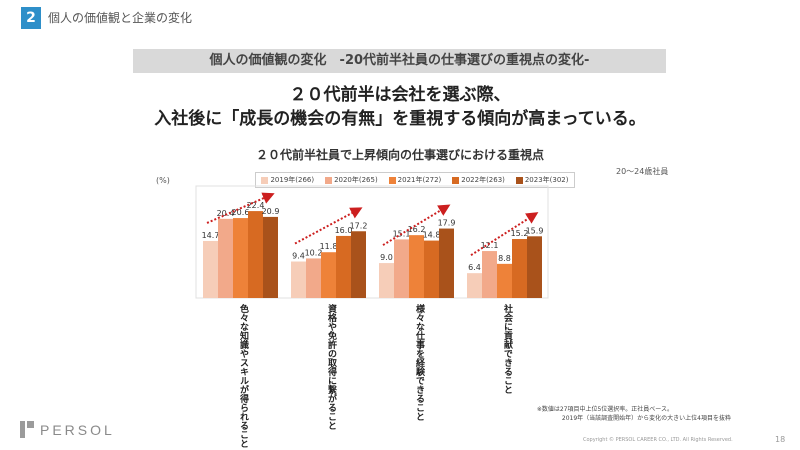 The image size is (800, 450). Describe the element at coordinates (508, 348) in the screenshot. I see `category-label: 社会に貢献できること` at that location.